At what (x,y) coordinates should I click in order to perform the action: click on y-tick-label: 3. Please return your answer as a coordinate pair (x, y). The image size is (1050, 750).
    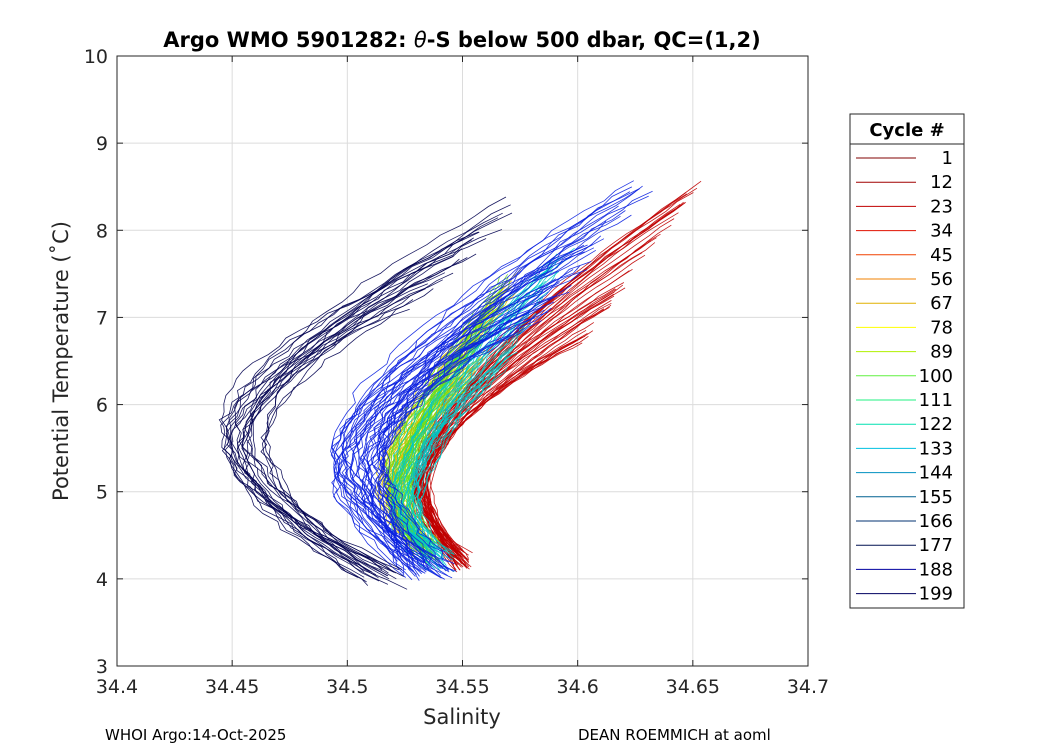
    Looking at the image, I should click on (102, 667).